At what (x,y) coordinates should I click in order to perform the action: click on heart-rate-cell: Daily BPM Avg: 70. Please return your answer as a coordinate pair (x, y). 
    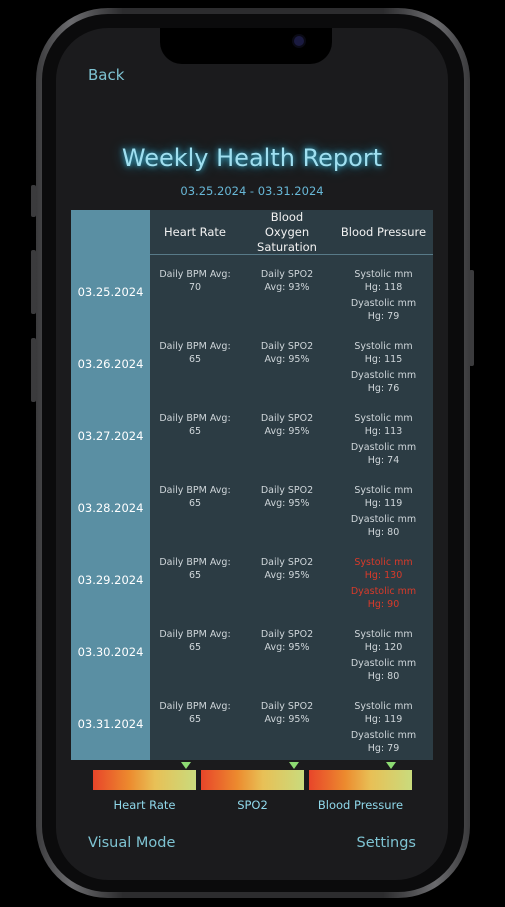
    Looking at the image, I should click on (195, 281).